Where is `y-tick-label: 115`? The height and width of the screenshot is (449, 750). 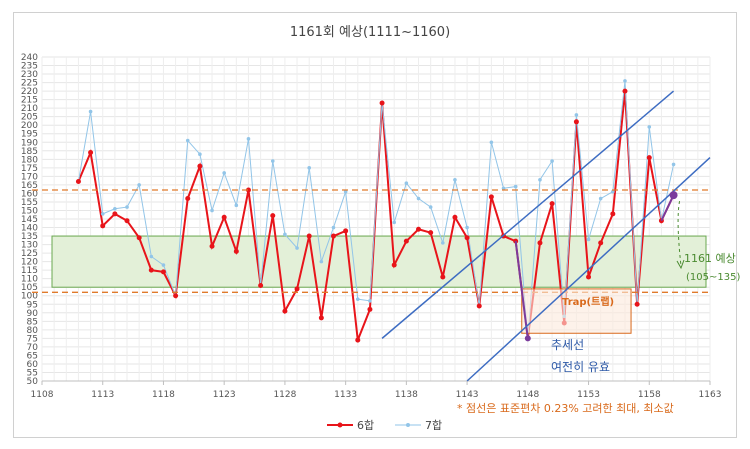 y-tick-label: 115 is located at coordinates (29, 271).